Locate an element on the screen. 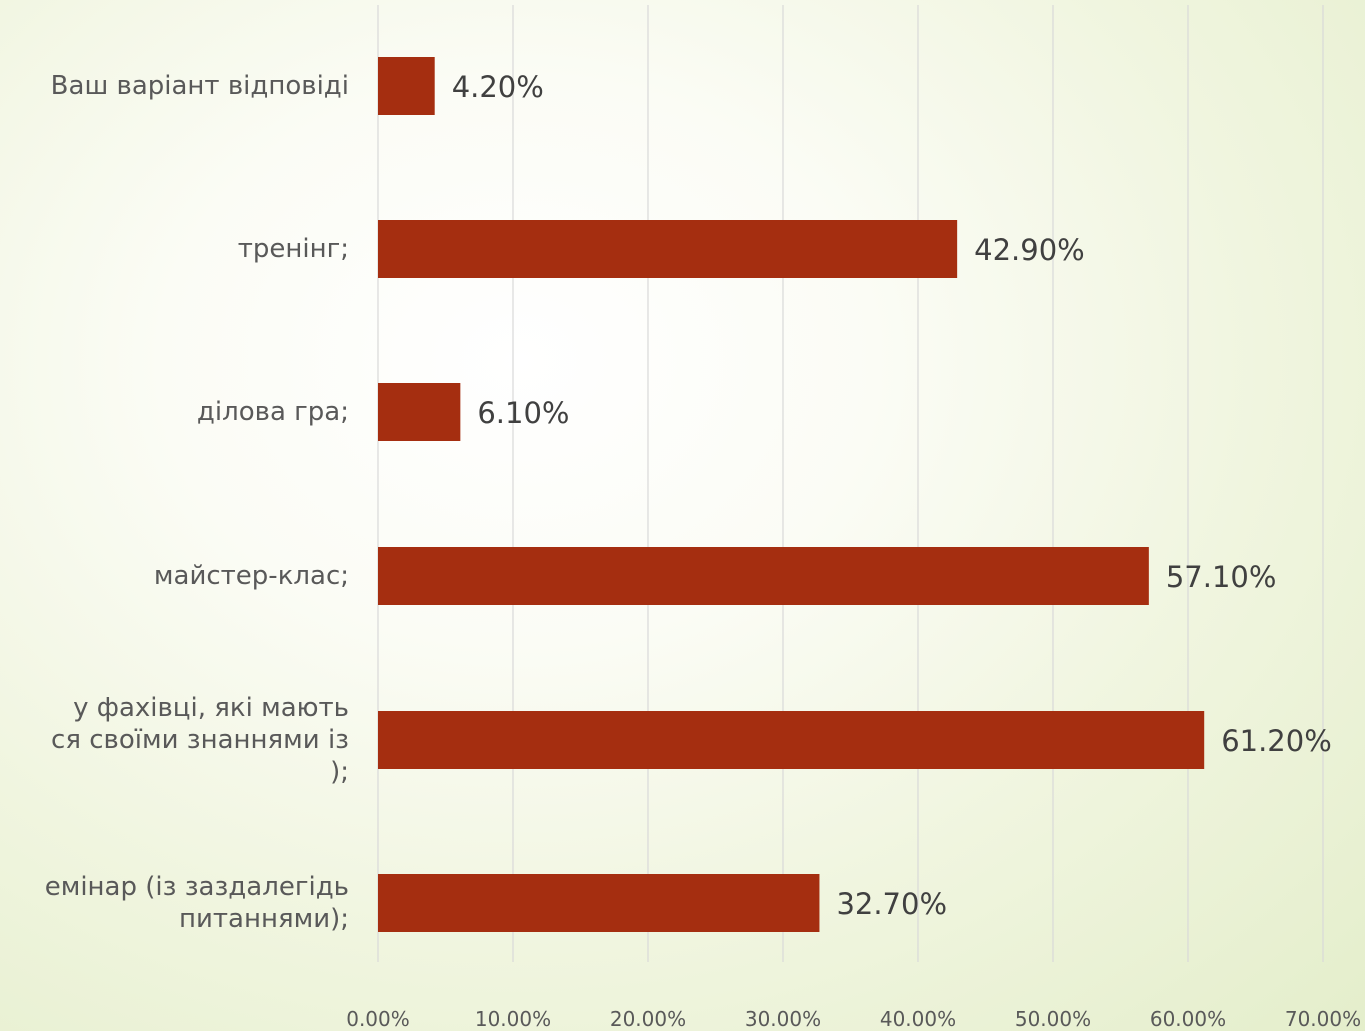  category-label: майстер-клас; is located at coordinates (174, 576).